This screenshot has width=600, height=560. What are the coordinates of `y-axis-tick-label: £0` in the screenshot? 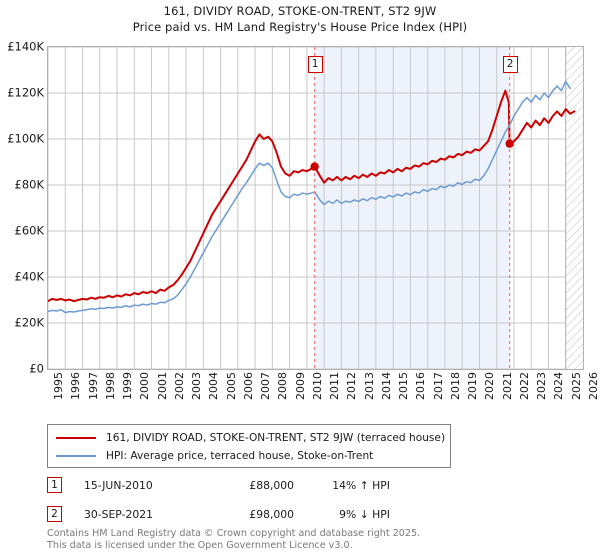 It's located at (36, 368).